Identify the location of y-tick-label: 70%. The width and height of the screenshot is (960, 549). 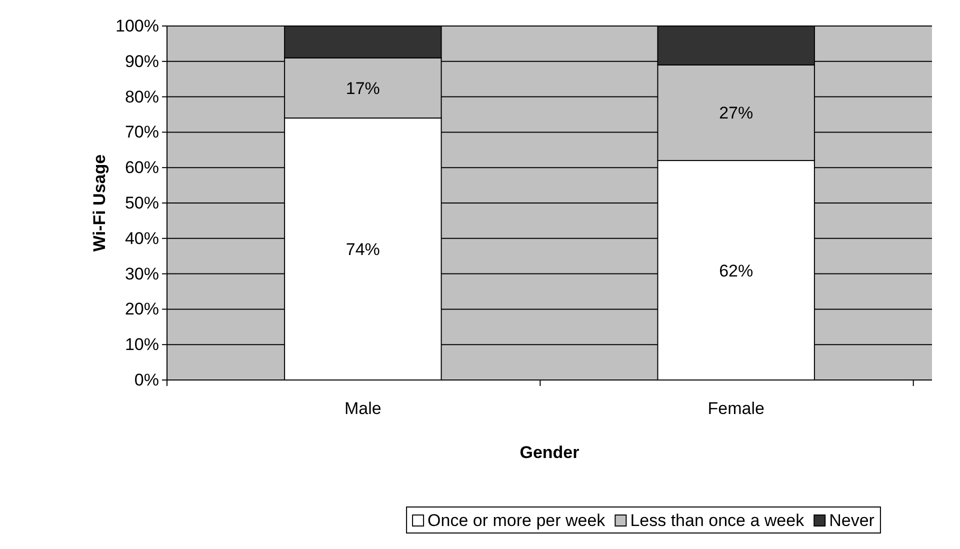
(141, 132).